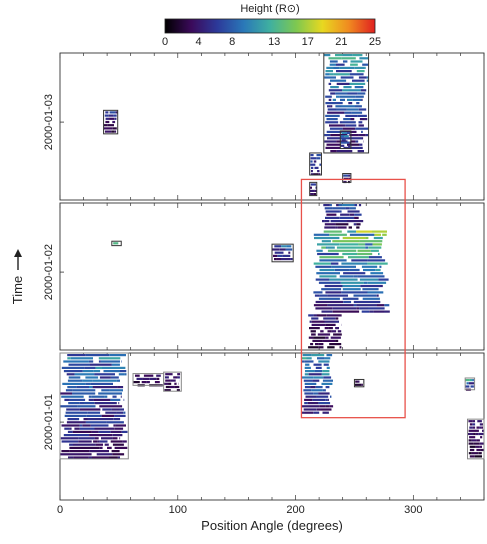 This screenshot has width=487, height=544. What do you see at coordinates (413, 510) in the screenshot?
I see `x-tick-label: 300` at bounding box center [413, 510].